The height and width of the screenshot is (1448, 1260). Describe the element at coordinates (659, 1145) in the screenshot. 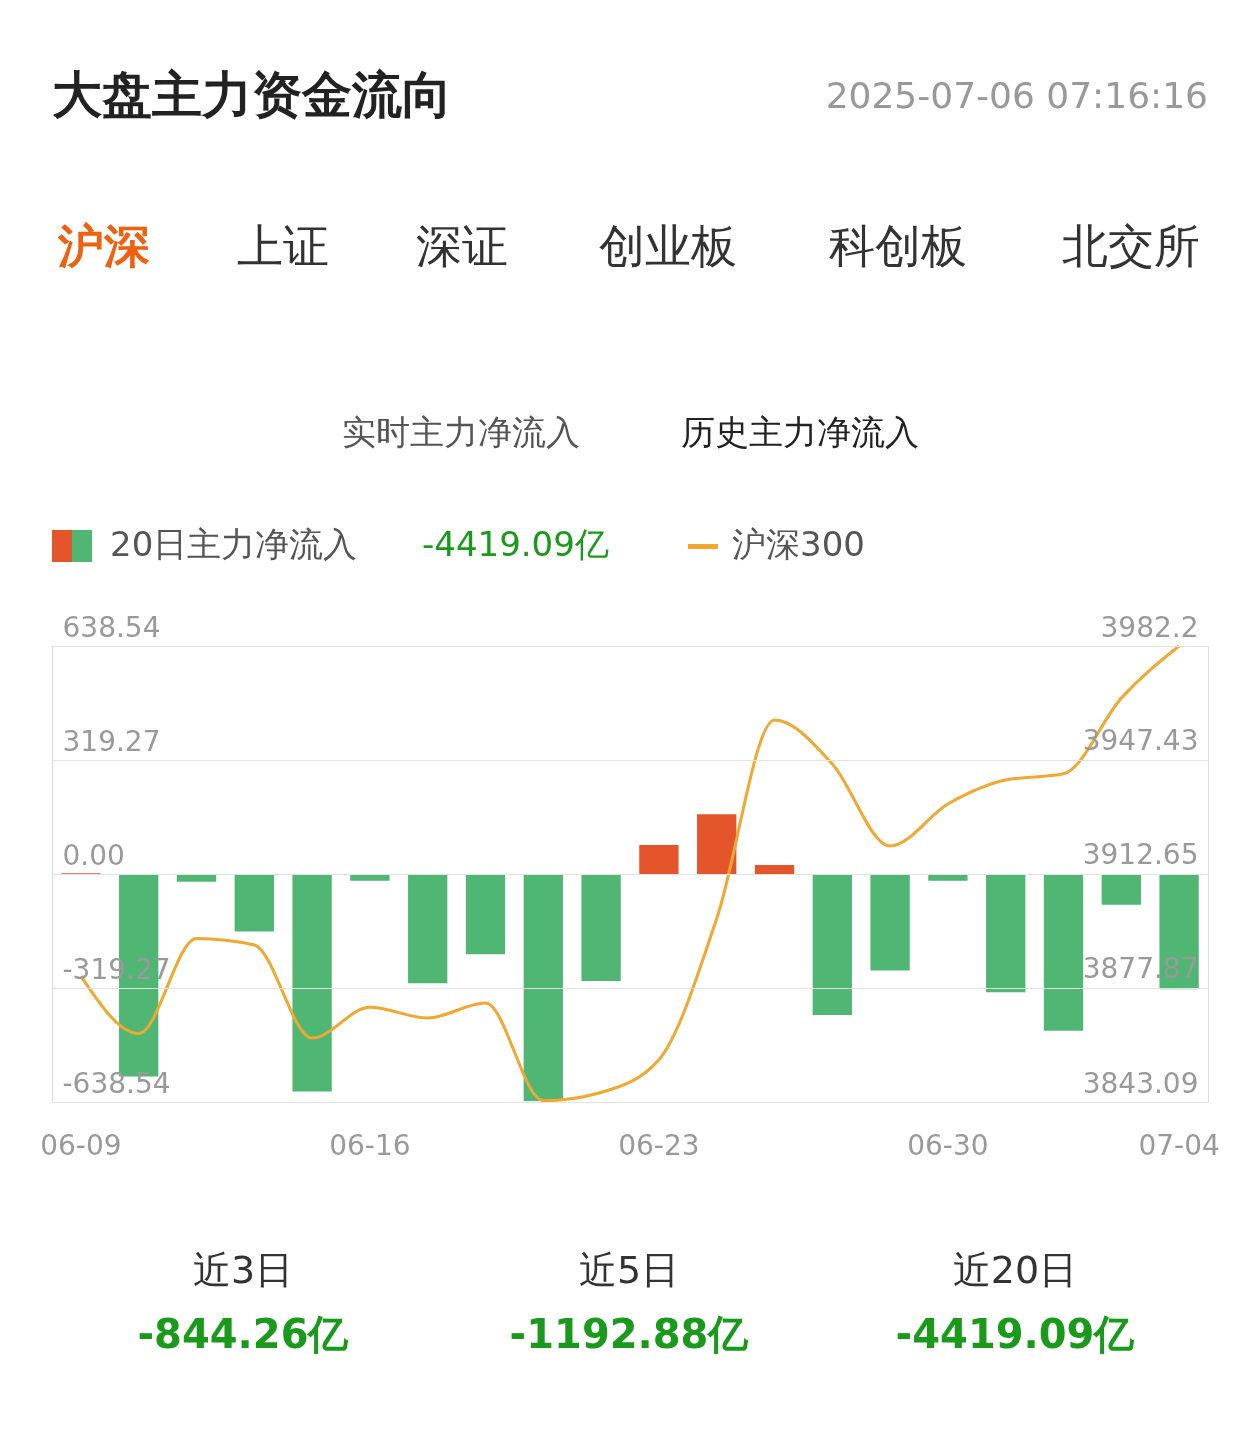

I see `x-tick-label: 06-23` at that location.